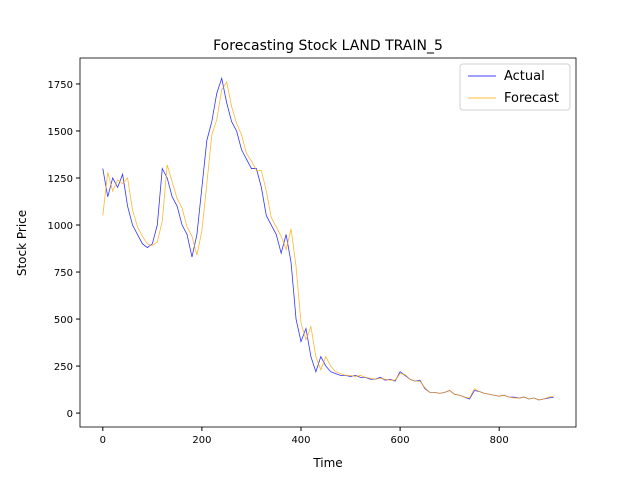  Describe the element at coordinates (531, 98) in the screenshot. I see `legend-label: Forecast` at that location.